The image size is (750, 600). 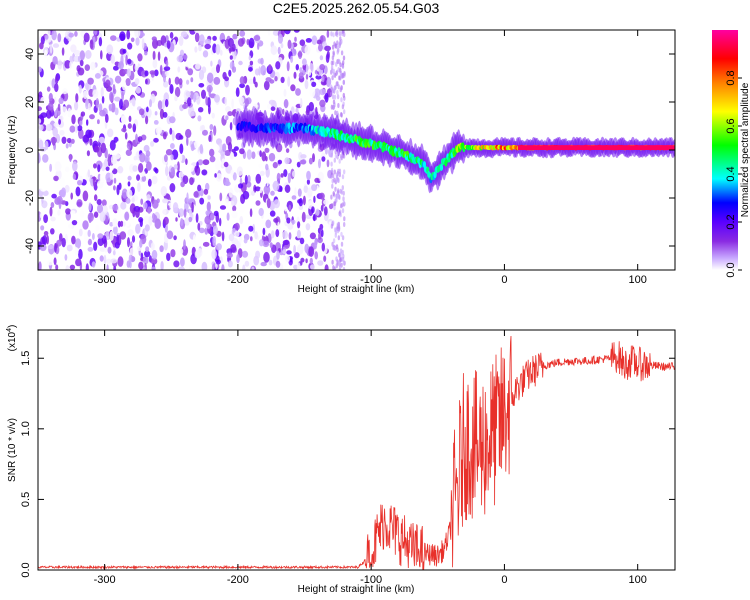 I want to click on snr-y-scale-exponent: 4, so click(x=9, y=330).